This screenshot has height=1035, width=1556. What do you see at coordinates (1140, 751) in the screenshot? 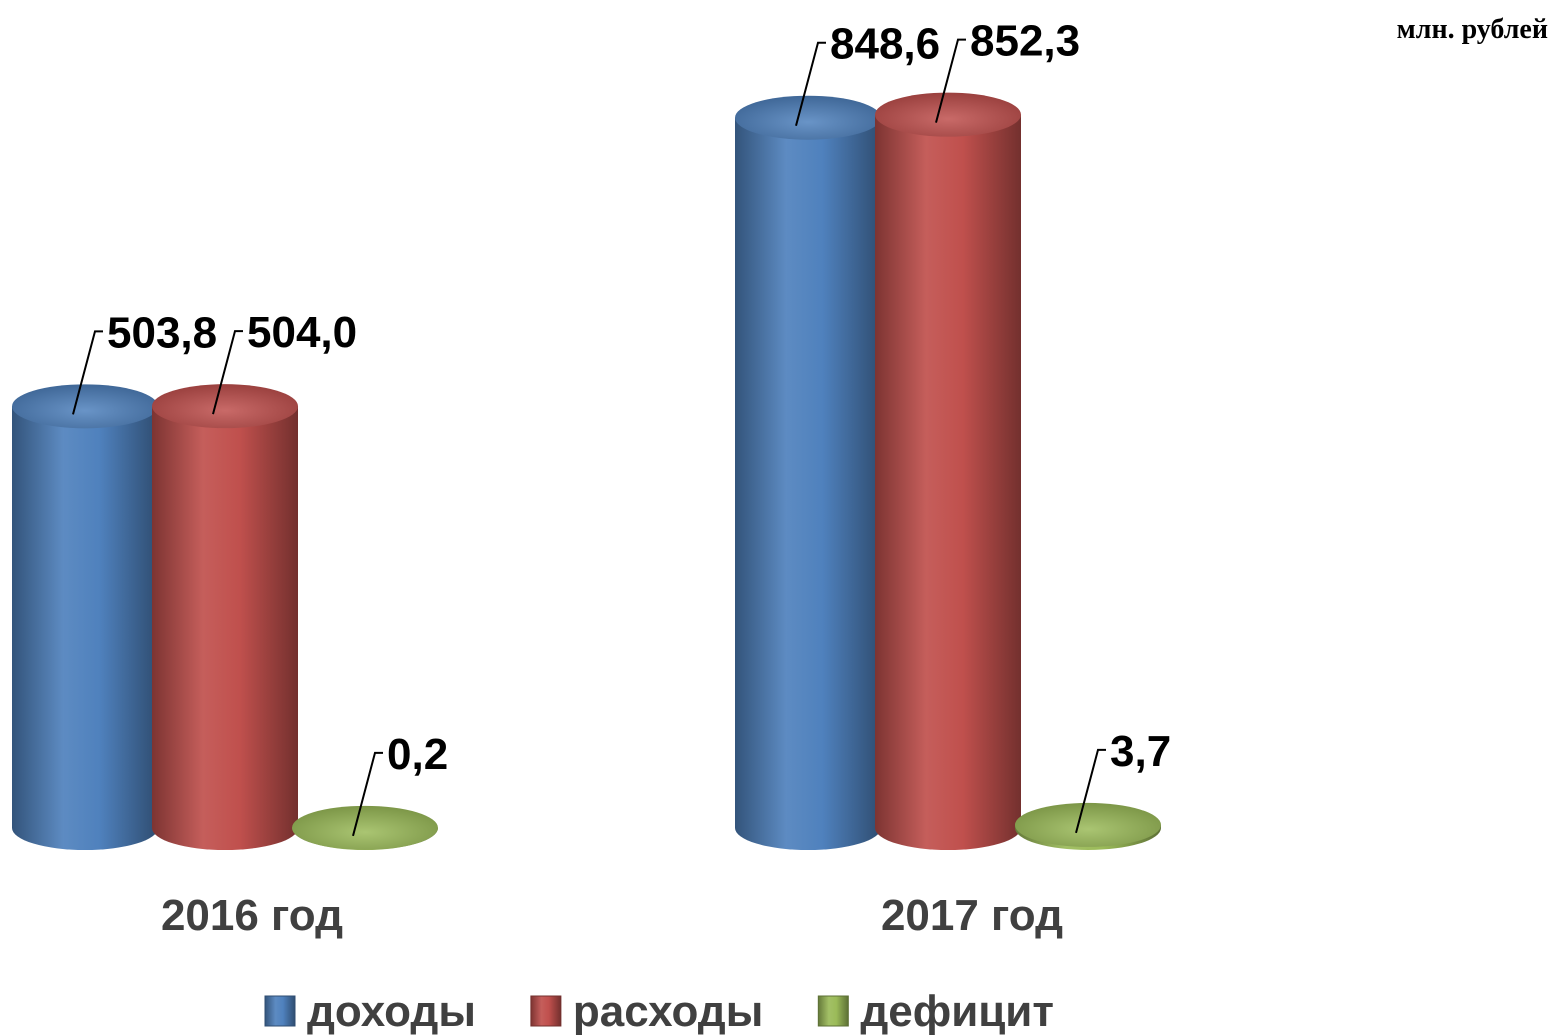
I see `value-label: 3,7` at bounding box center [1140, 751].